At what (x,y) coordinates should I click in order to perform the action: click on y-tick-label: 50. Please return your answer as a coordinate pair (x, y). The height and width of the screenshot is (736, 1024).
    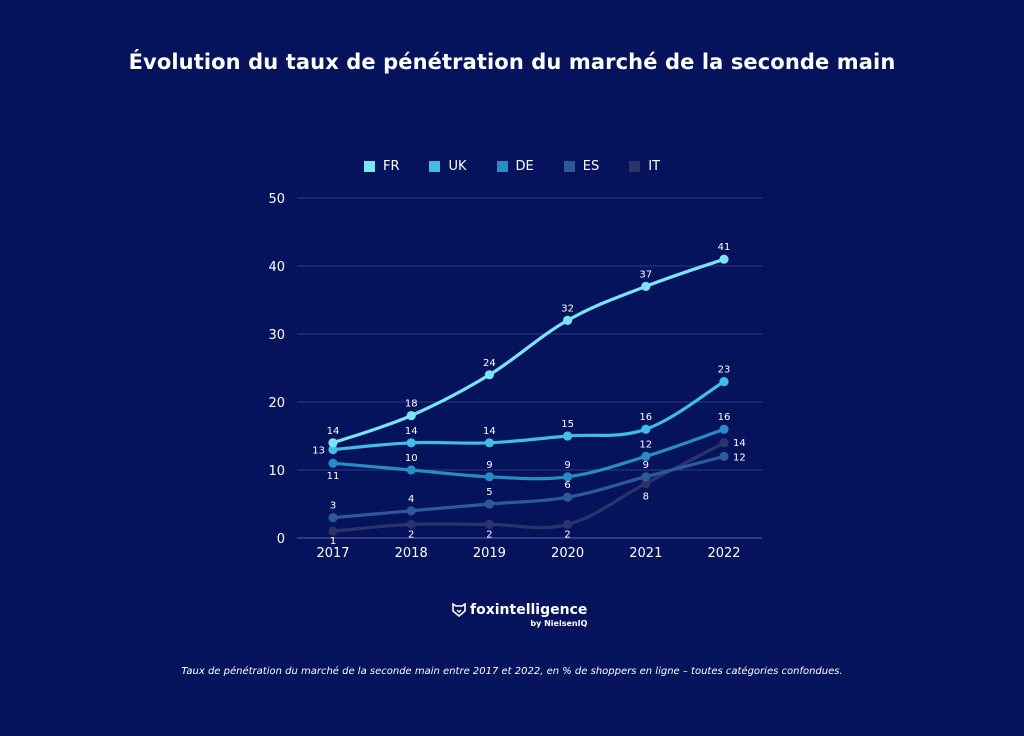
    Looking at the image, I should click on (276, 199).